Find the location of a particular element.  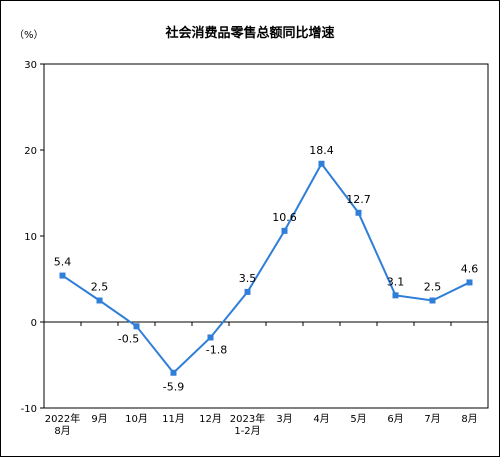

y-axis-unit: （%） is located at coordinates (29, 35).